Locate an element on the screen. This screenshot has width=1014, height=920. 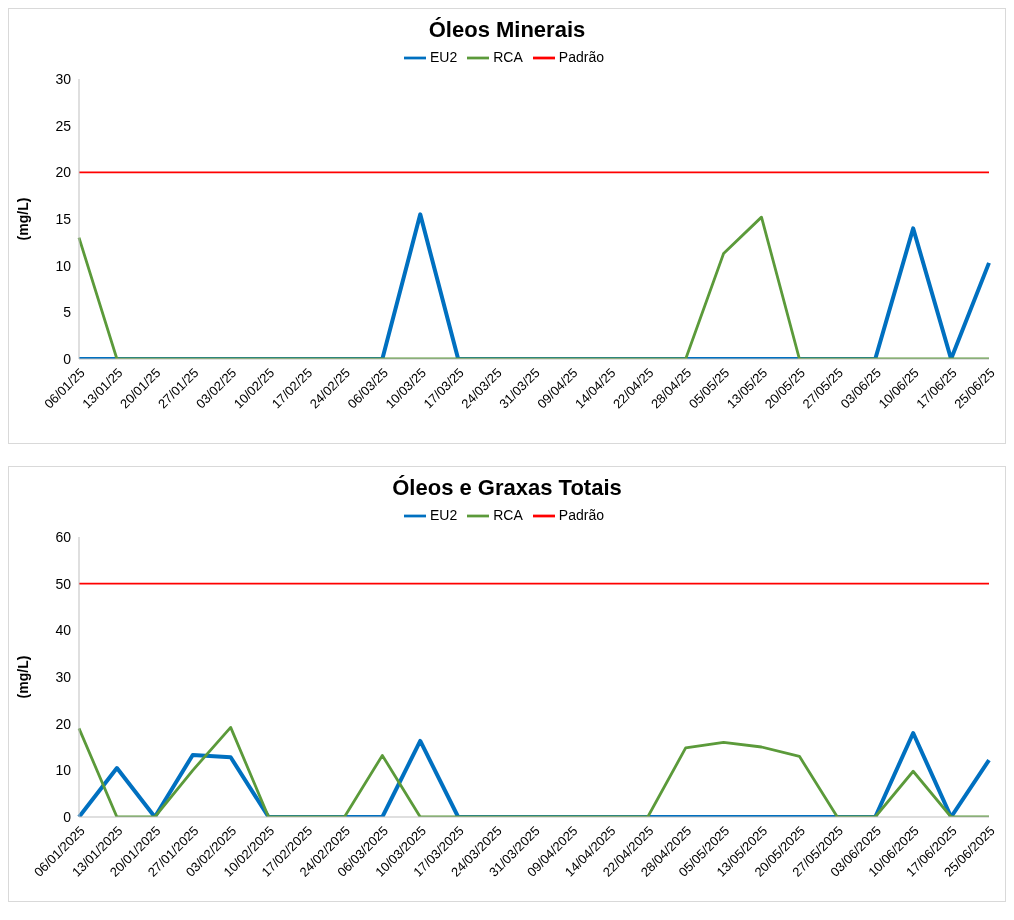
y-tick-label: 25 is located at coordinates (63, 125).